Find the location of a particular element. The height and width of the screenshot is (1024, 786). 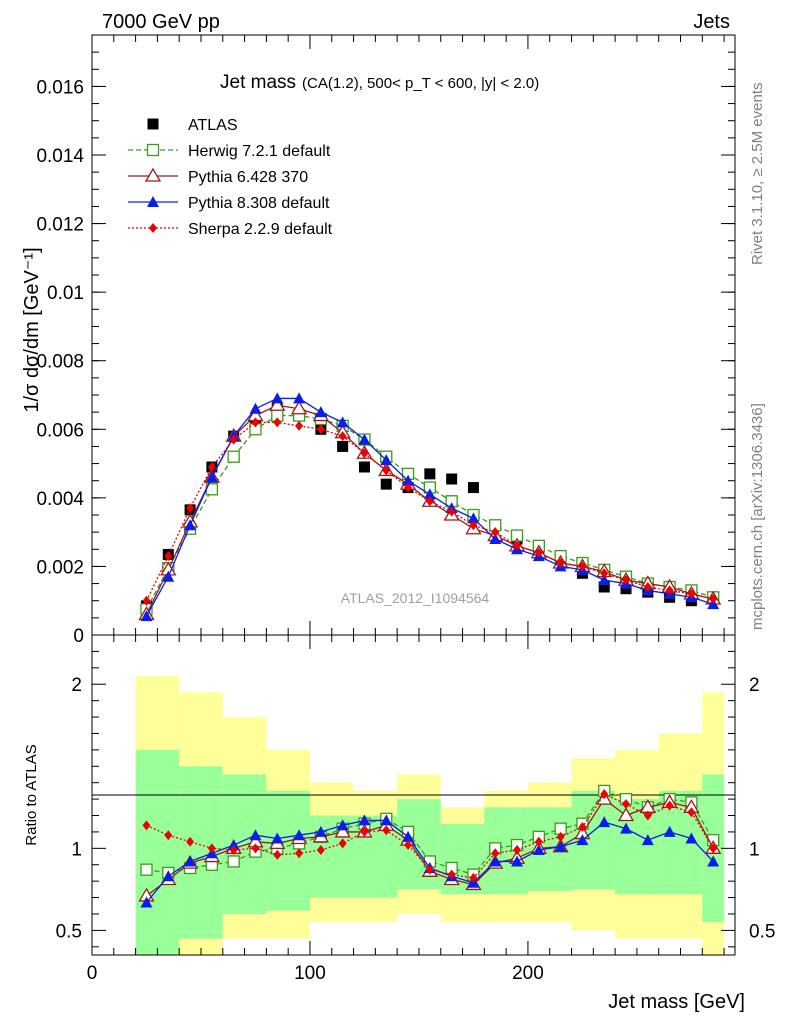

x-tick-label: 100 is located at coordinates (310, 973).